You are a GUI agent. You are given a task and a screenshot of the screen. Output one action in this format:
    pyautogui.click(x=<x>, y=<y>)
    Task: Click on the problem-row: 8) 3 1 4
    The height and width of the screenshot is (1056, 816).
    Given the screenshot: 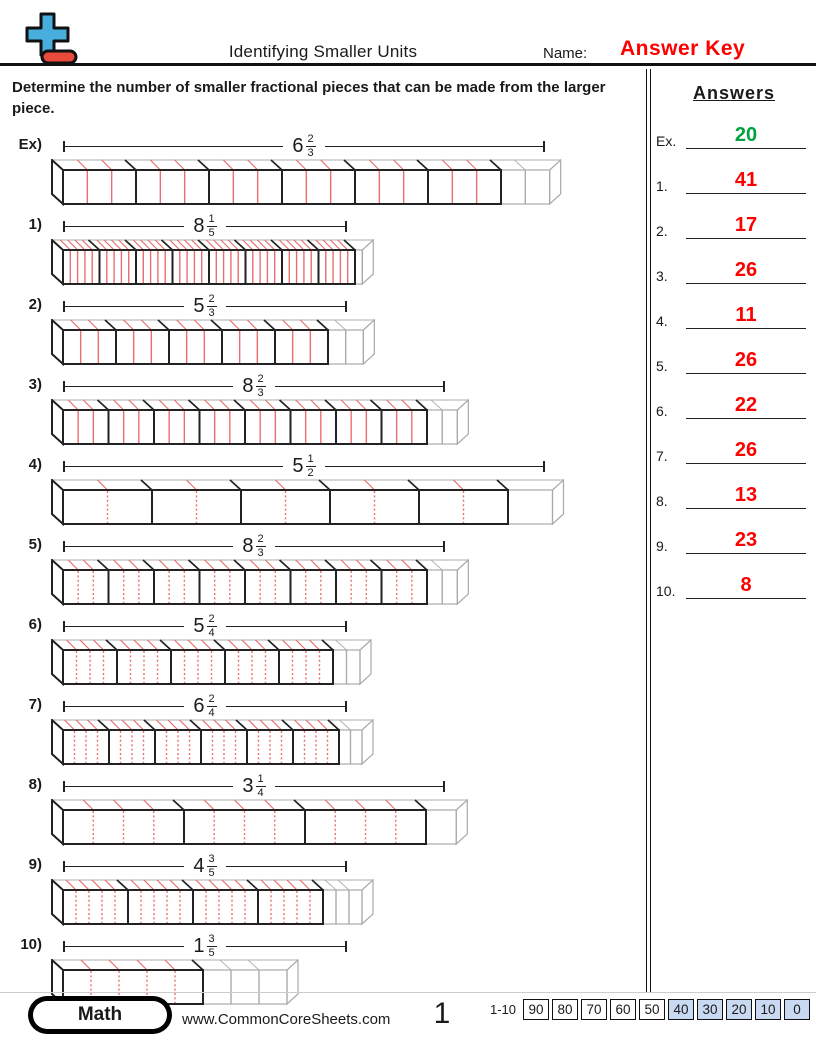 What is the action you would take?
    pyautogui.click(x=323, y=810)
    